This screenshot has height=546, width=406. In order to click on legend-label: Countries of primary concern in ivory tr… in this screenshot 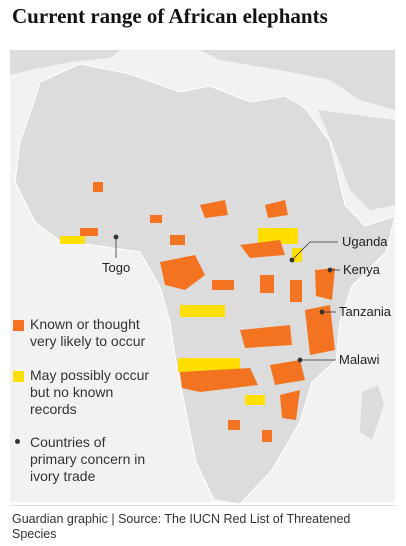, I will do `click(88, 459)`.